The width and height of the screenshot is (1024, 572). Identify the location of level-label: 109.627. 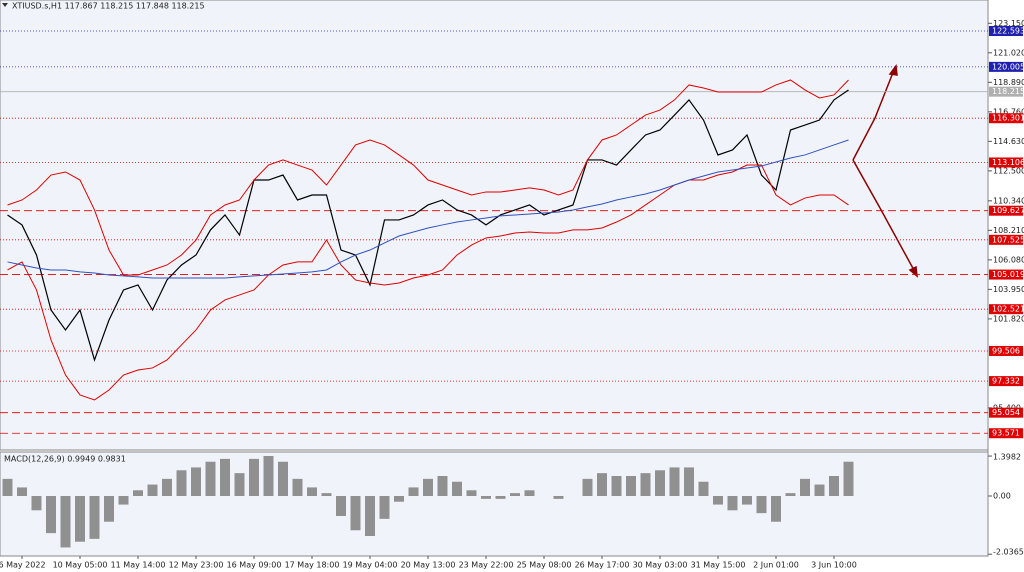
(1008, 210).